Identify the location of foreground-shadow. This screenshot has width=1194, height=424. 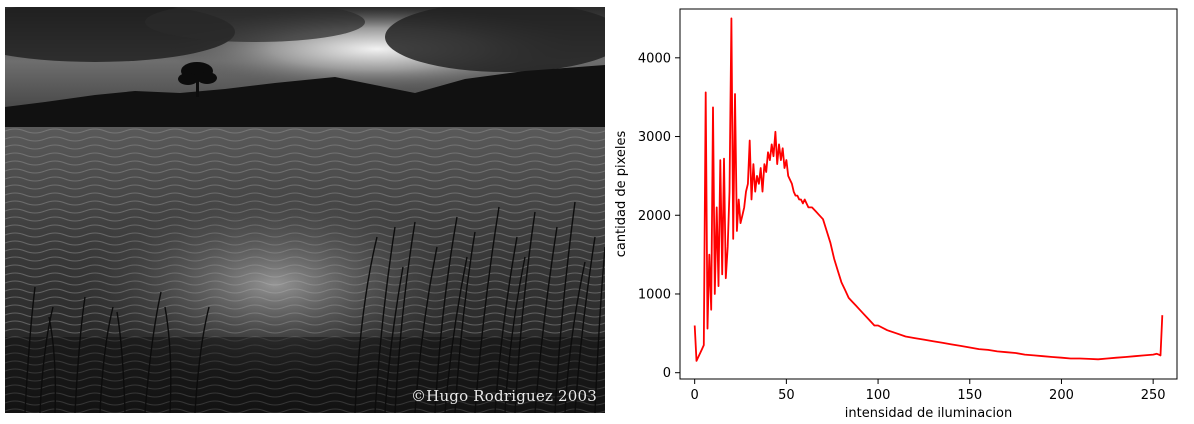
(305, 375).